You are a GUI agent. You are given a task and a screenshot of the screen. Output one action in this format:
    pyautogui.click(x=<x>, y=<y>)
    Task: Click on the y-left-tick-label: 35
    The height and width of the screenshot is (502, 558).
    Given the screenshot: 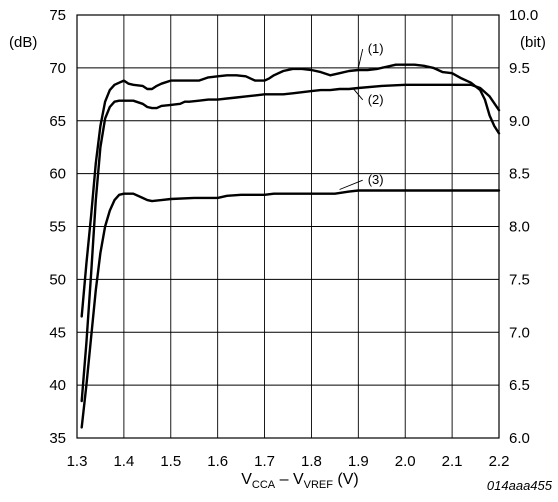 What is the action you would take?
    pyautogui.click(x=57, y=438)
    